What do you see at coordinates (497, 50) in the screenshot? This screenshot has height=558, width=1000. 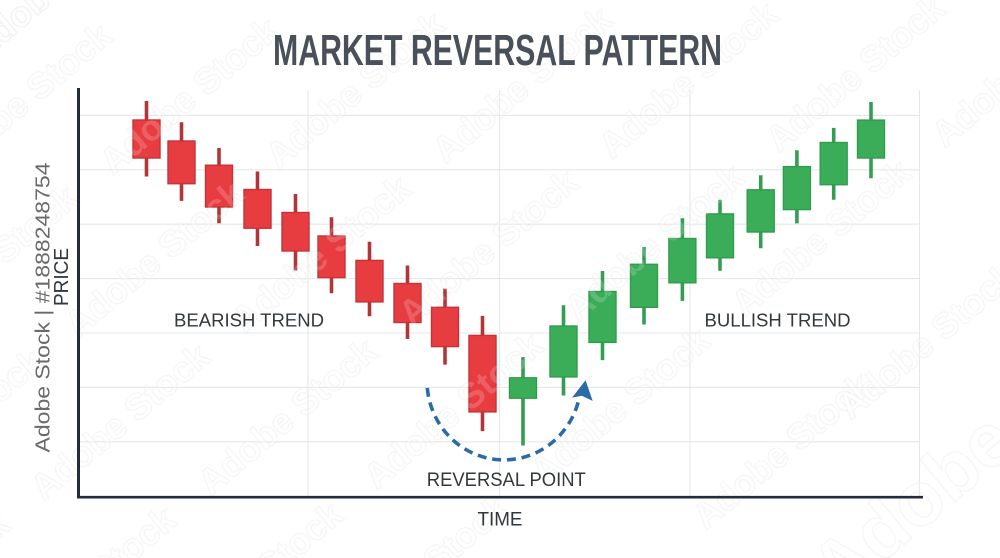 I see `svg-text: MARKET REVERSAL PATTERN` at bounding box center [497, 50].